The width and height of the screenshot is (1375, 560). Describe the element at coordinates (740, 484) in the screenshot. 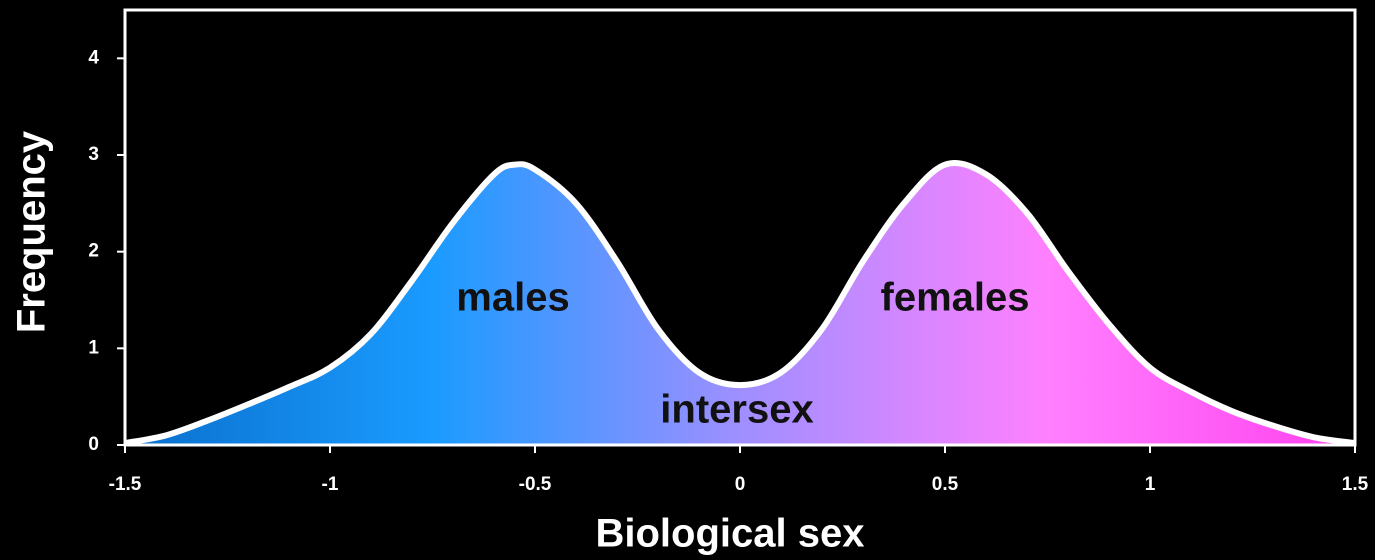

I see `x-tick-label: 0` at that location.